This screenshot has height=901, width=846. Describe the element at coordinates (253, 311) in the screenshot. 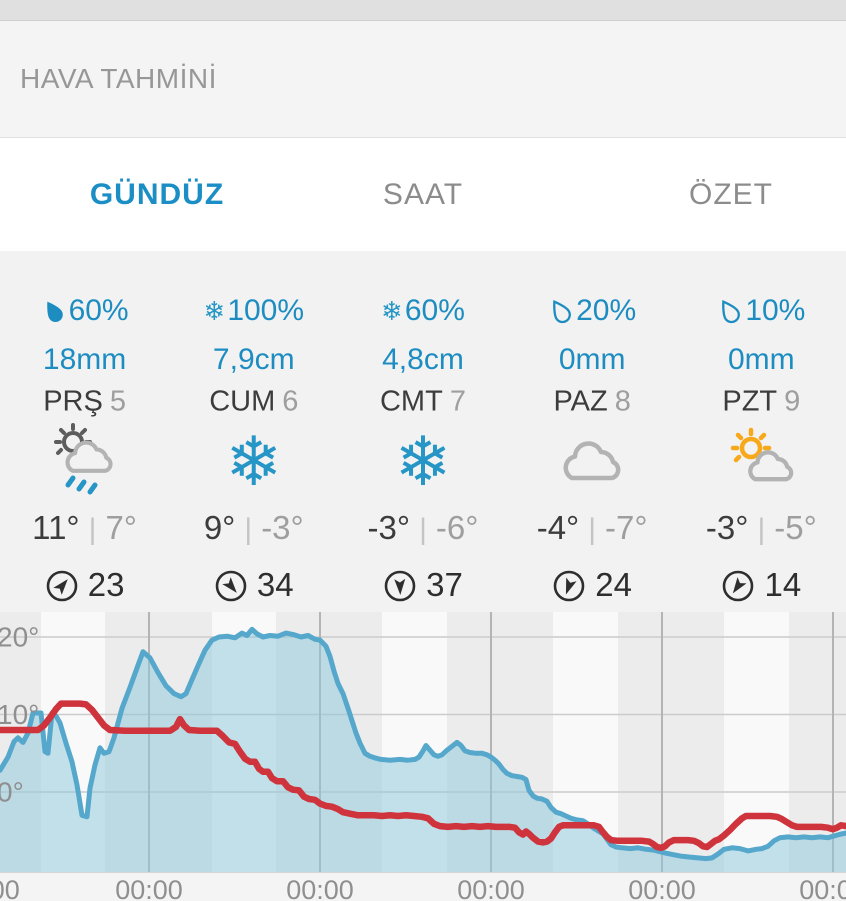

I see `precip-probability: 100%` at that location.